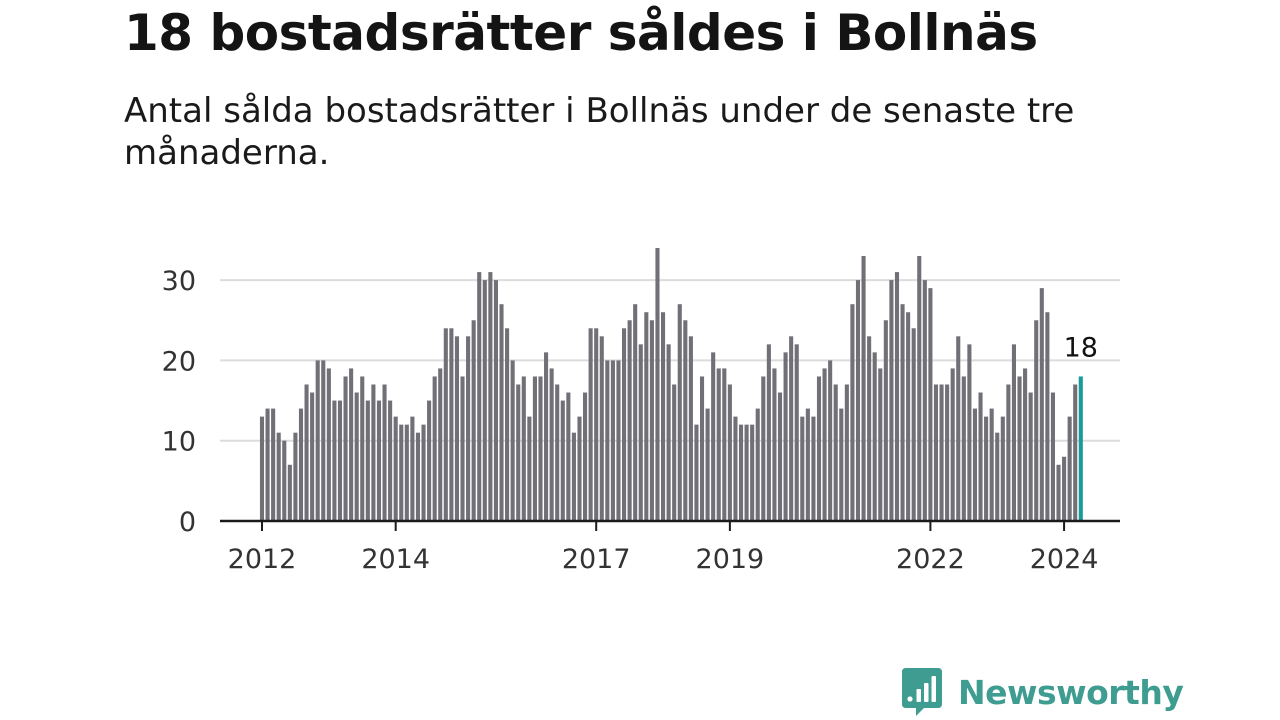 This screenshot has width=1280, height=720. I want to click on y-tick-label: 0, so click(187, 522).